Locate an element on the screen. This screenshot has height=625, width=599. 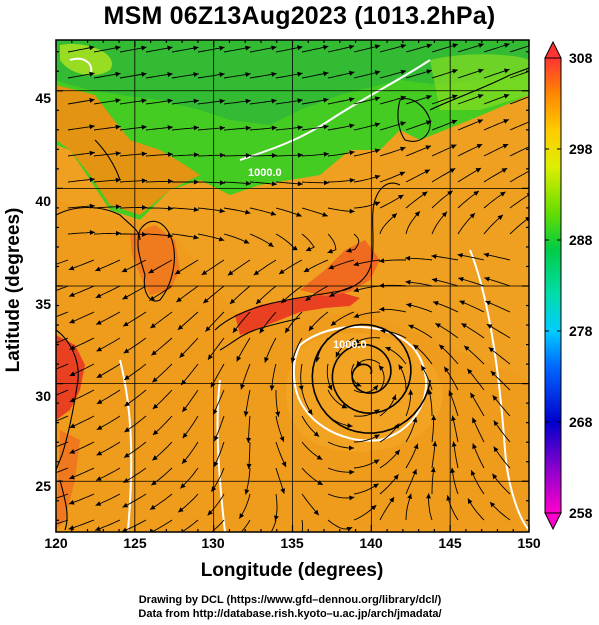
colorbar-max-arrow is located at coordinates (553, 49).